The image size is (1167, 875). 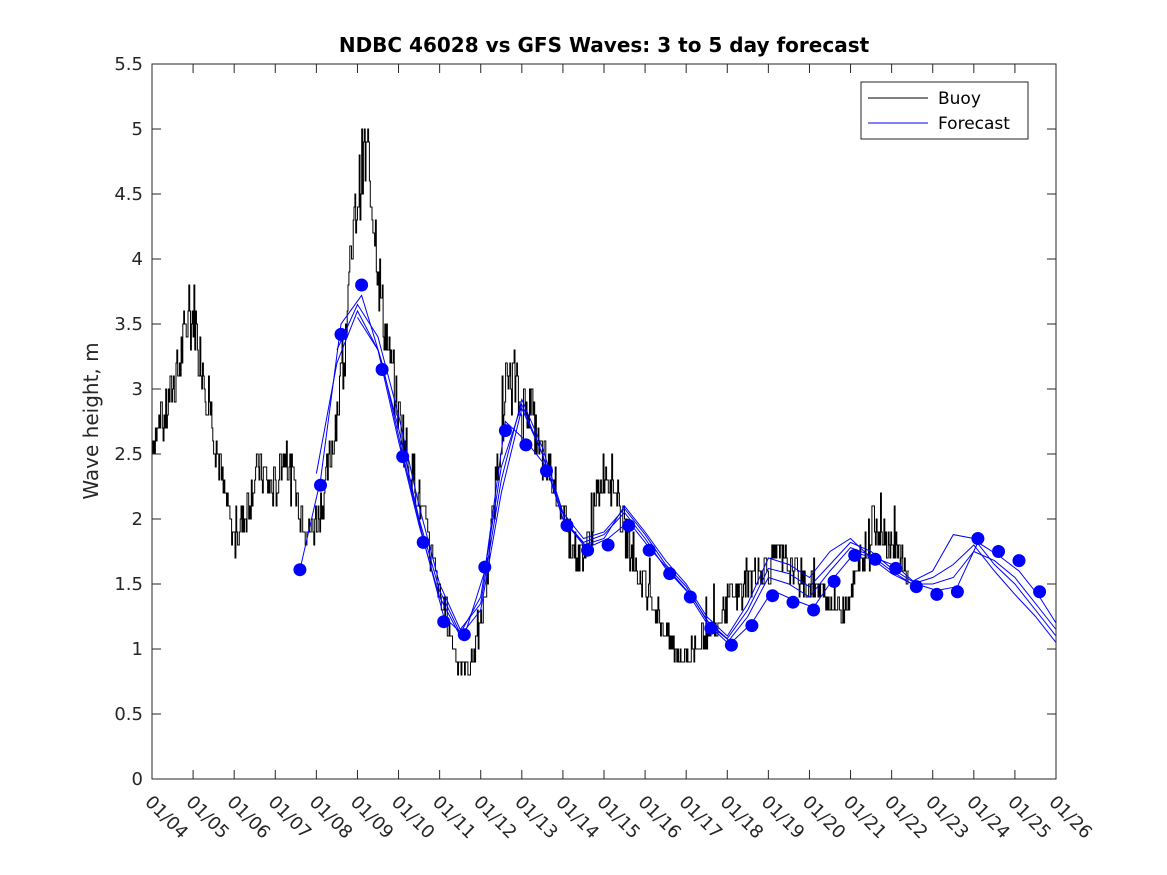 I want to click on legend-box, so click(x=944, y=110).